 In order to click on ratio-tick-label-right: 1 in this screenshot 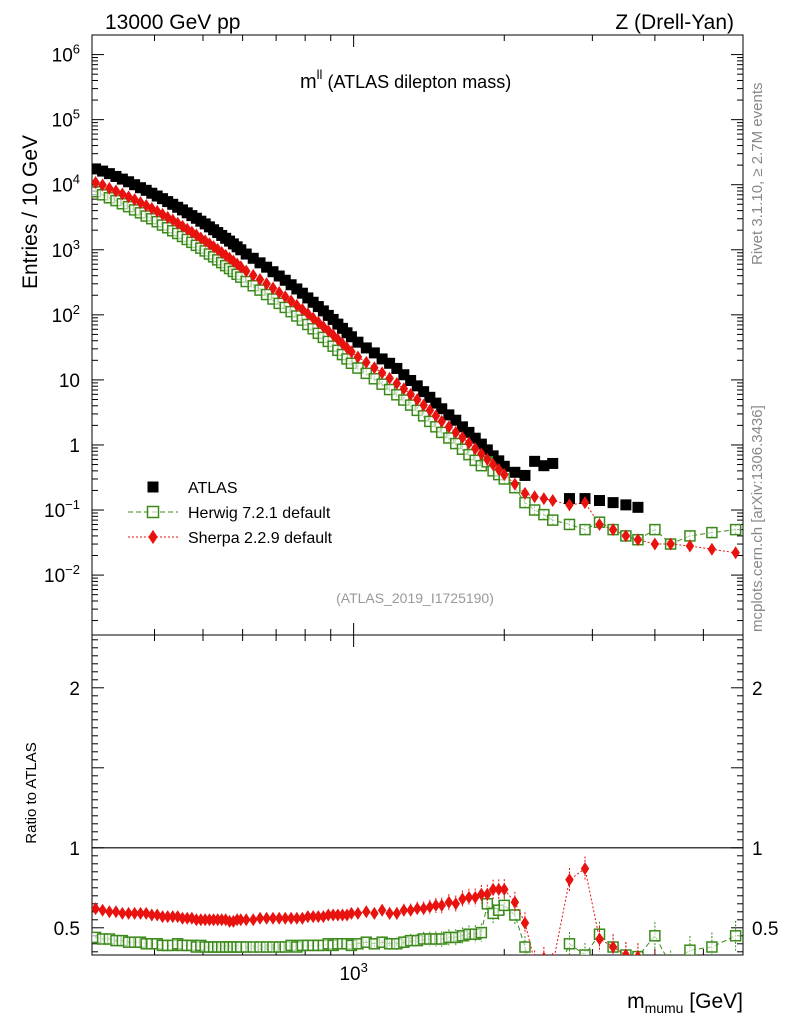, I will do `click(757, 849)`.